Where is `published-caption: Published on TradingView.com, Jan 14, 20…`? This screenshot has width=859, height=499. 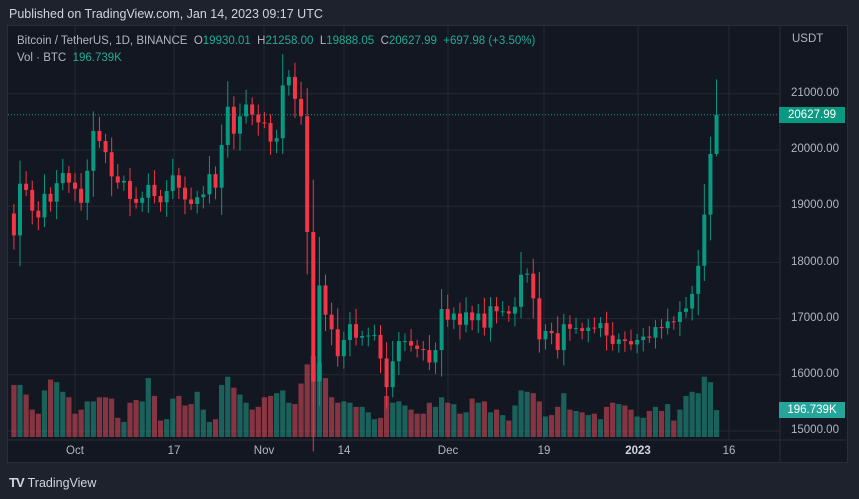
published-caption: Published on TradingView.com, Jan 14, 20… is located at coordinates (166, 14).